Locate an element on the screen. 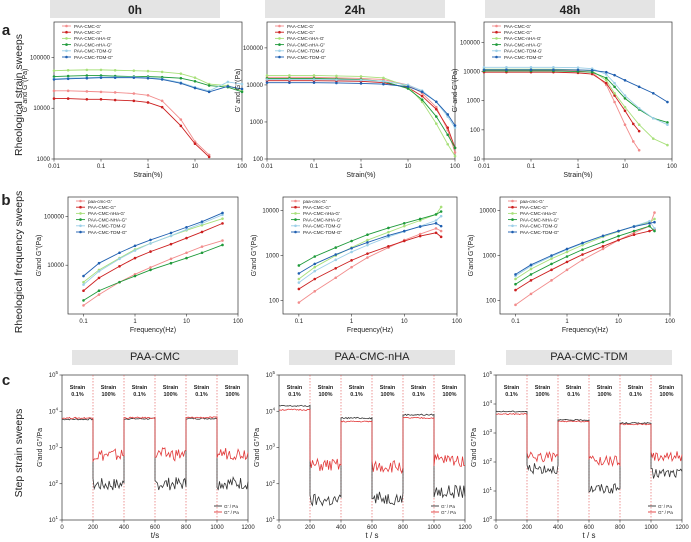  legend-label: PAA-CMC-G' is located at coordinates (87, 26).